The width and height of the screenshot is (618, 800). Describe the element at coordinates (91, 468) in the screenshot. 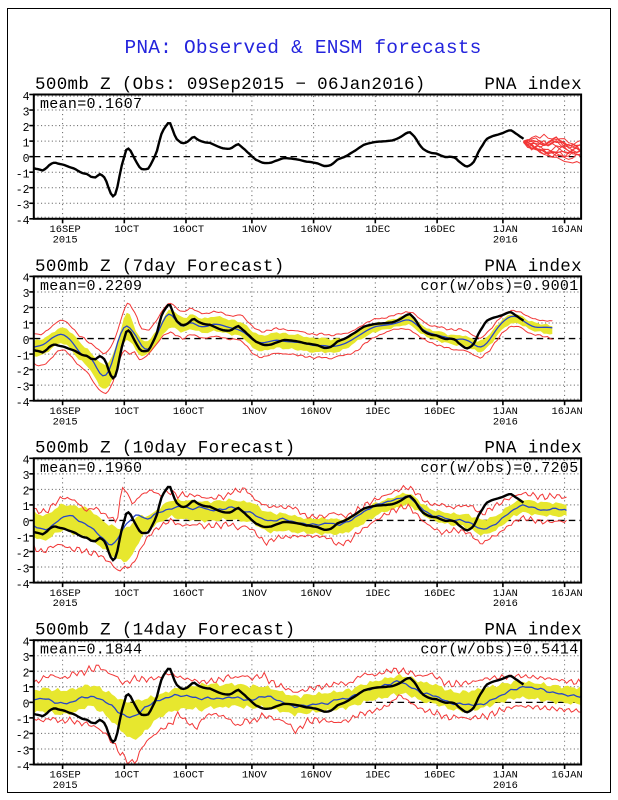

I see `svg-text: mean=0.1960` at that location.